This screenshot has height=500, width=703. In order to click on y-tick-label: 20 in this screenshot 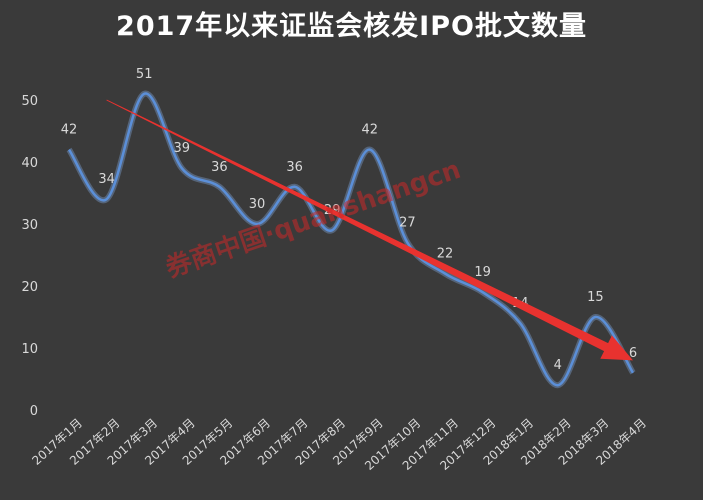, I will do `click(29, 287)`.